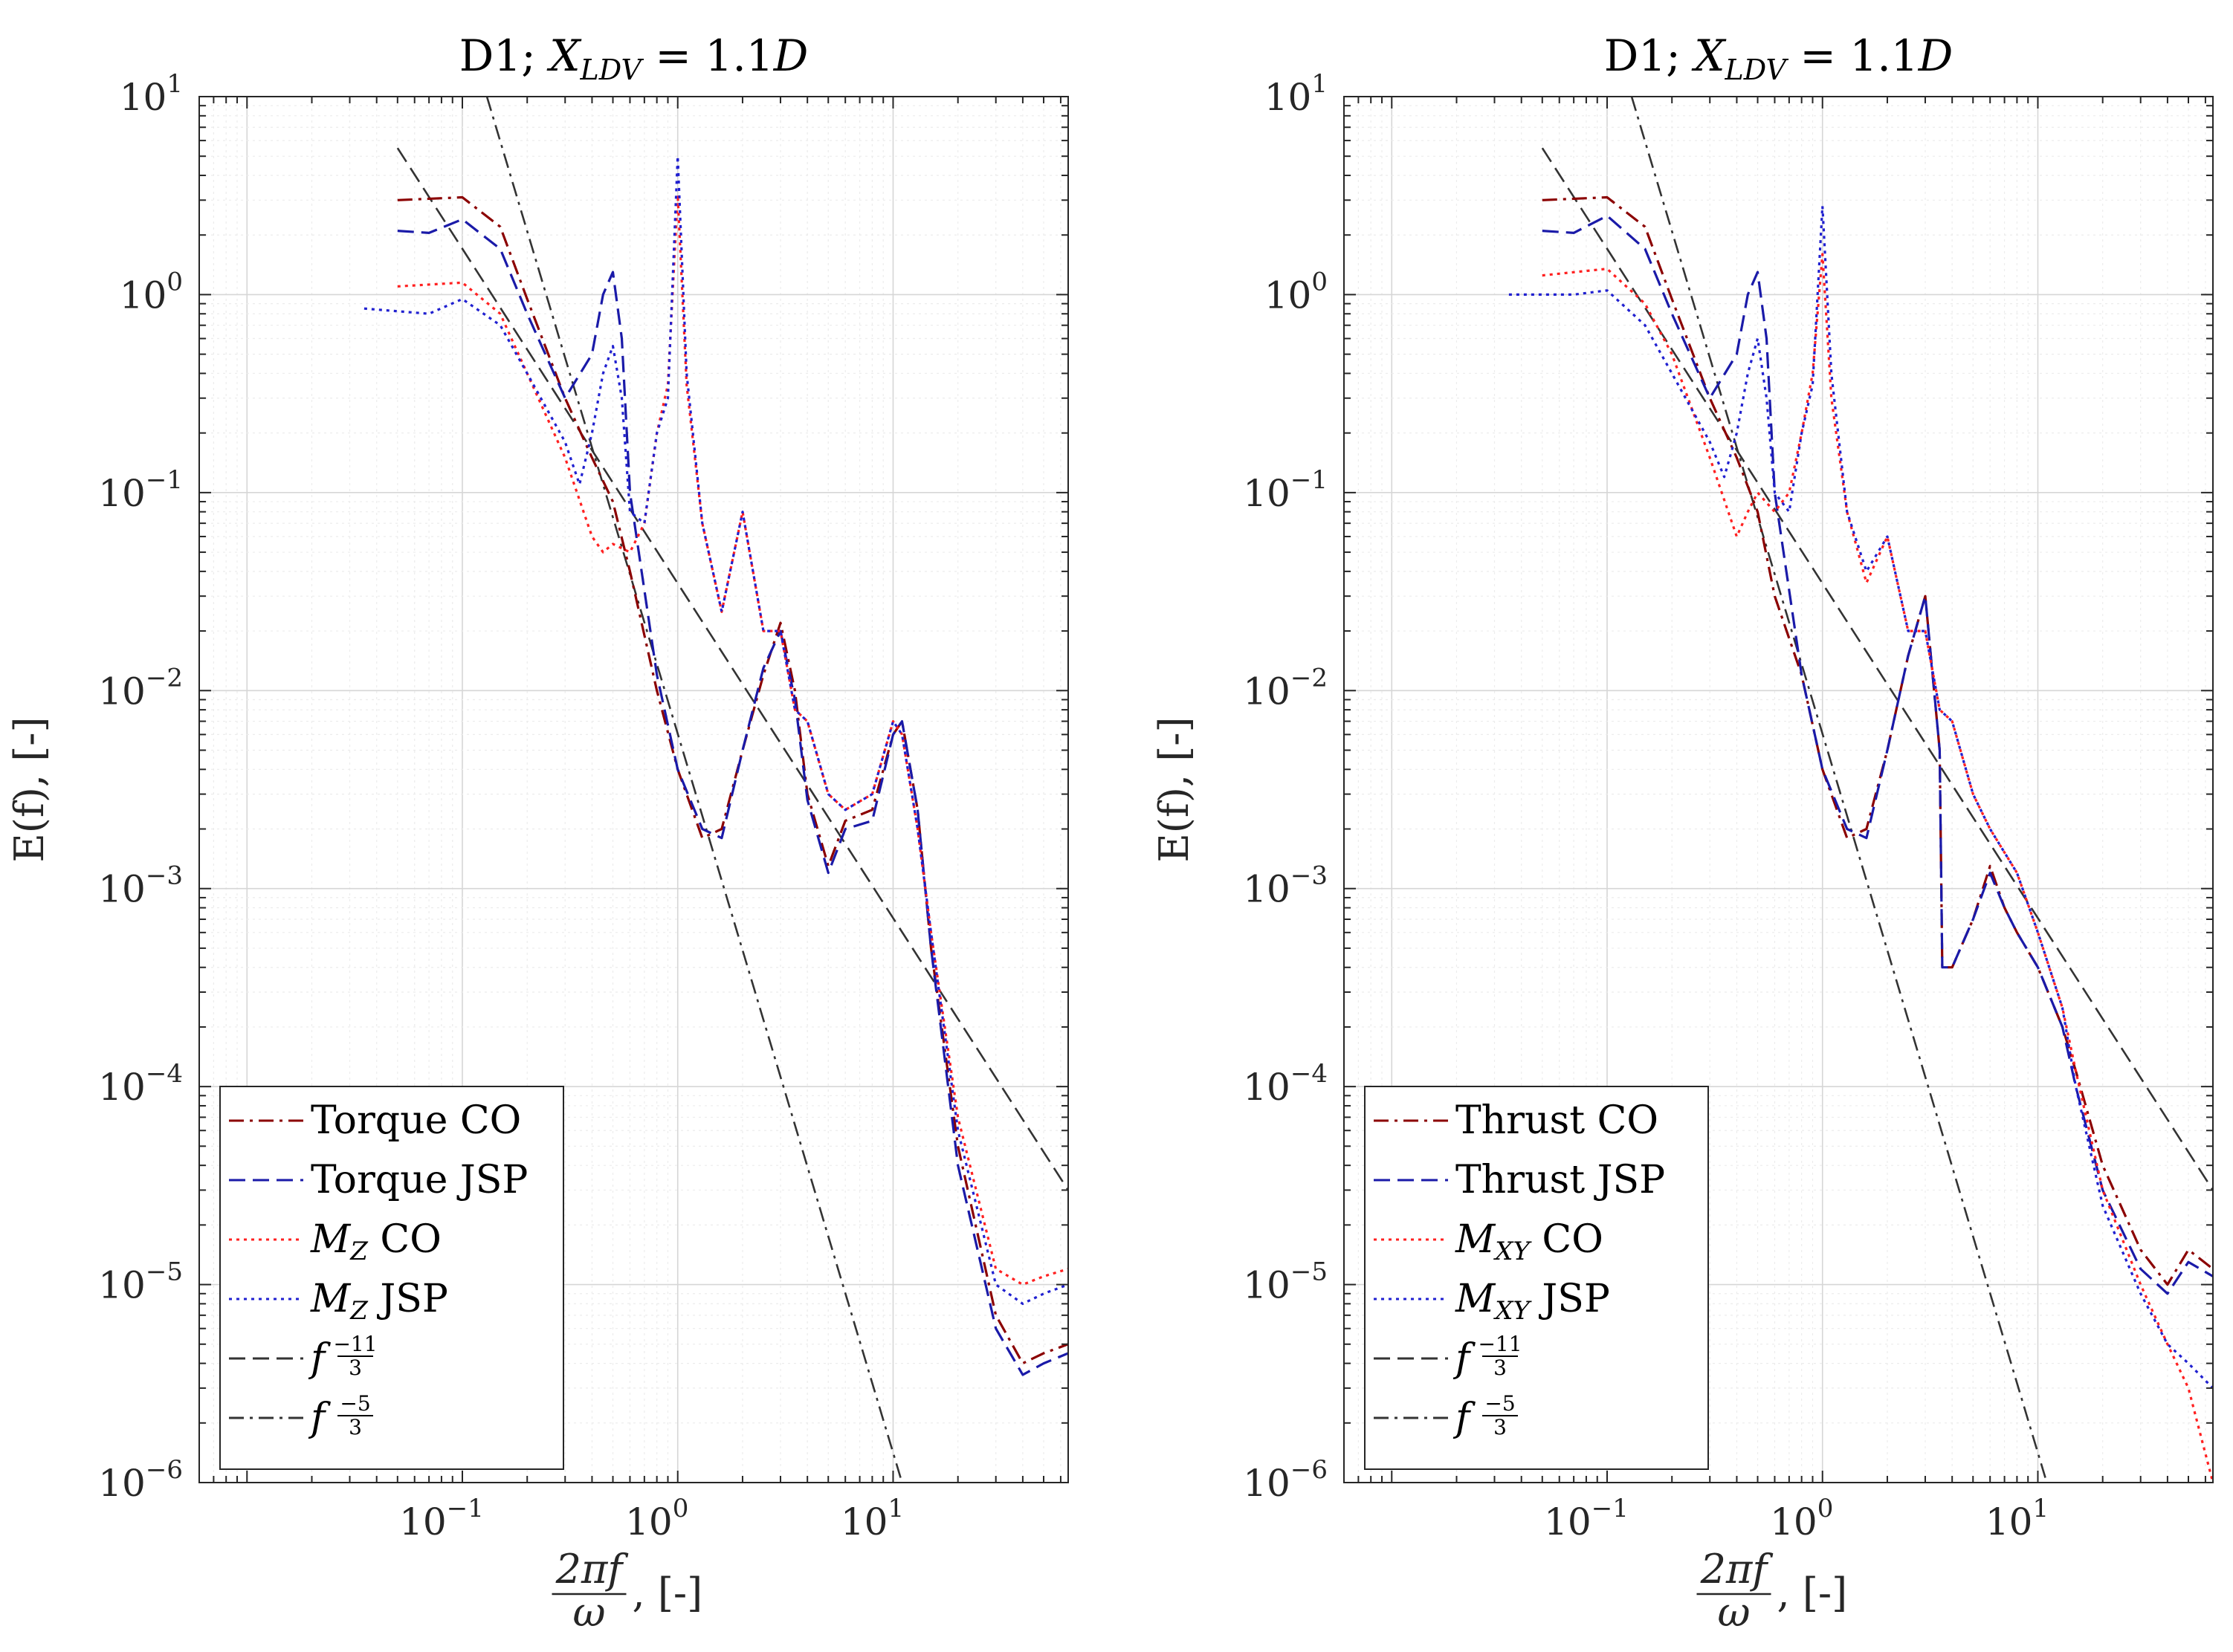 The image size is (2233, 1652). I want to click on legend-label: Torque CO, so click(416, 1120).